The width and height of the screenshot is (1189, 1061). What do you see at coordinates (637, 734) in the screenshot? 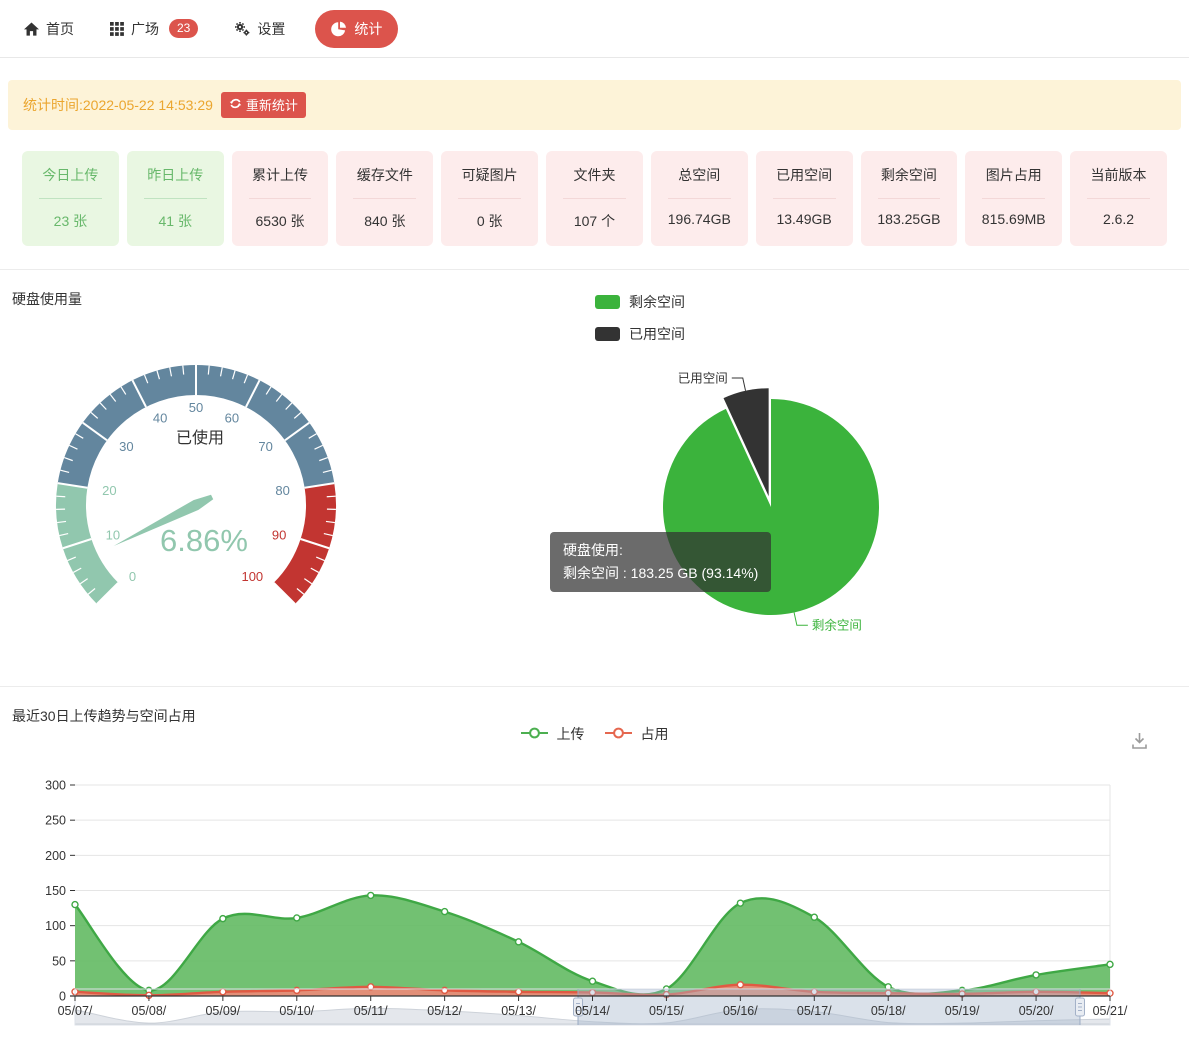
I see `legend-item-occupy: 占用` at bounding box center [637, 734].